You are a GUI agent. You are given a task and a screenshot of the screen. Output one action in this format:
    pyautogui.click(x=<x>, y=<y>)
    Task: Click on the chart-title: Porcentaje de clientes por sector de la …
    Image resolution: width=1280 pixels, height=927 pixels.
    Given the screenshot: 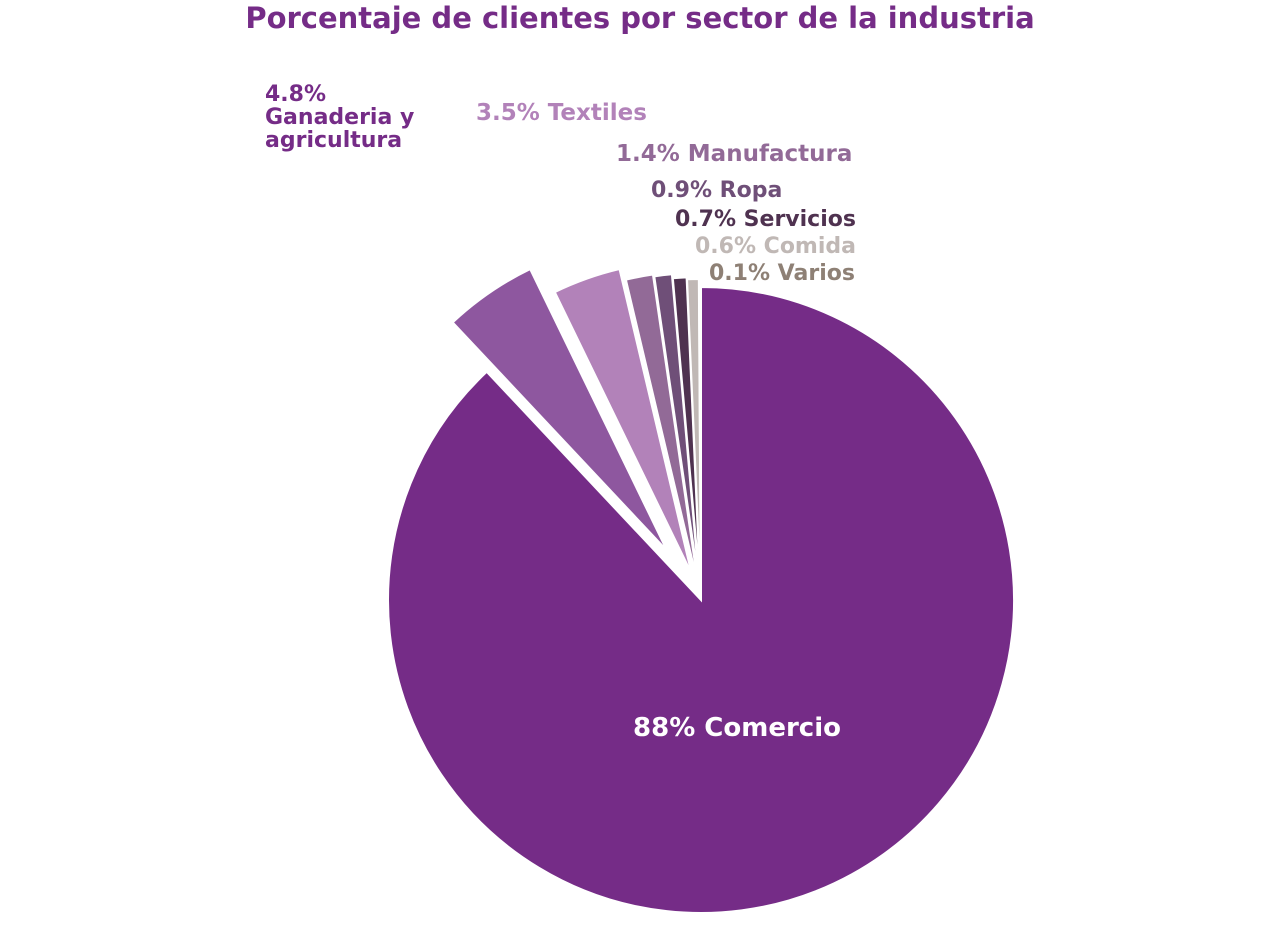 What is the action you would take?
    pyautogui.click(x=640, y=18)
    